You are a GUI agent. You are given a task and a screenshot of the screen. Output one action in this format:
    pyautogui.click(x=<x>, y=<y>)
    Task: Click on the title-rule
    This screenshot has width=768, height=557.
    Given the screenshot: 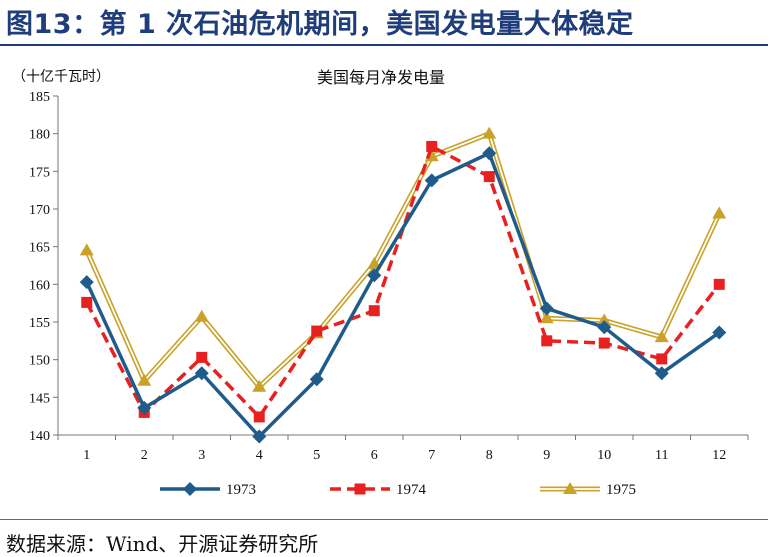 What is the action you would take?
    pyautogui.click(x=384, y=45)
    